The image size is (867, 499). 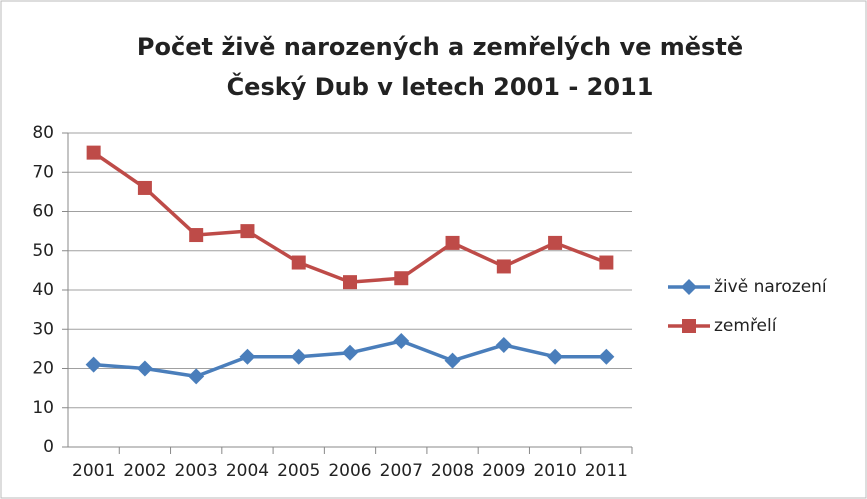 What do you see at coordinates (440, 86) in the screenshot?
I see `chart-title: Český Dub v letech 2001 - 2011` at bounding box center [440, 86].